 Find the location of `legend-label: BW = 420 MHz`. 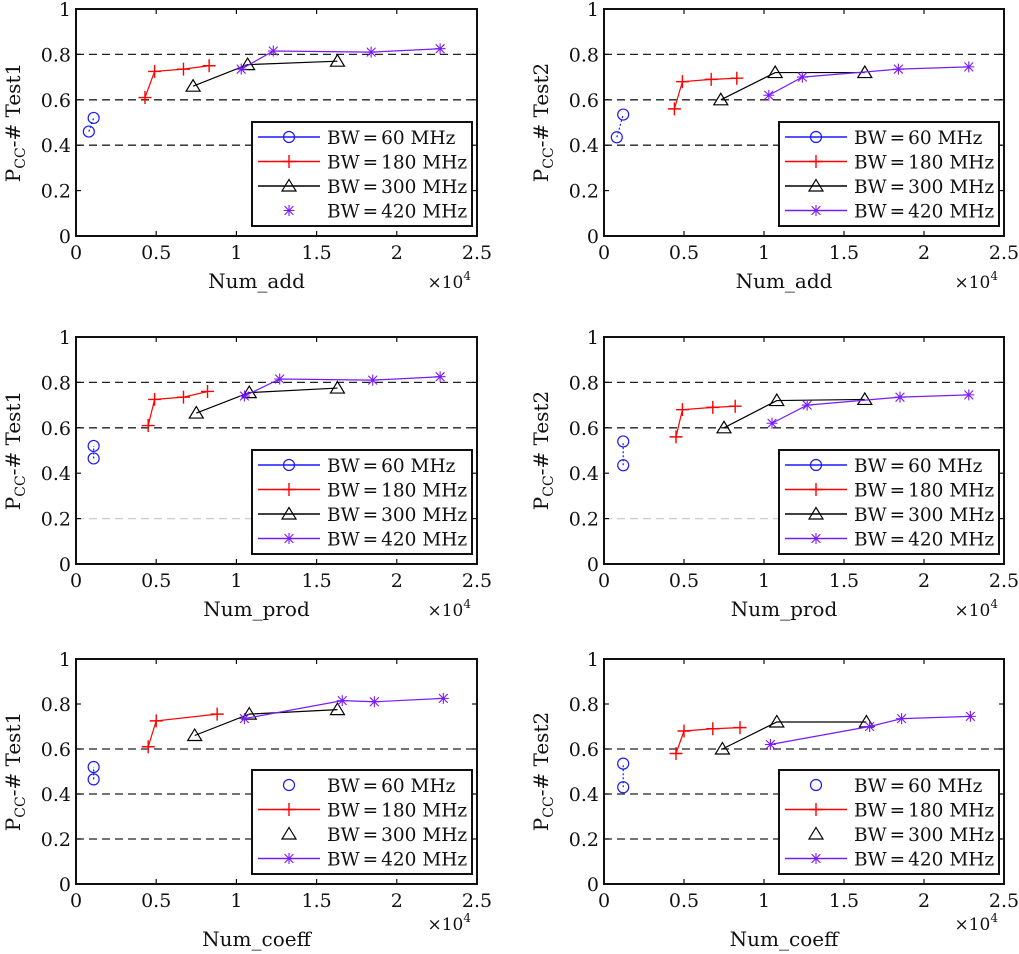

legend-label: BW = 420 MHz is located at coordinates (397, 860).